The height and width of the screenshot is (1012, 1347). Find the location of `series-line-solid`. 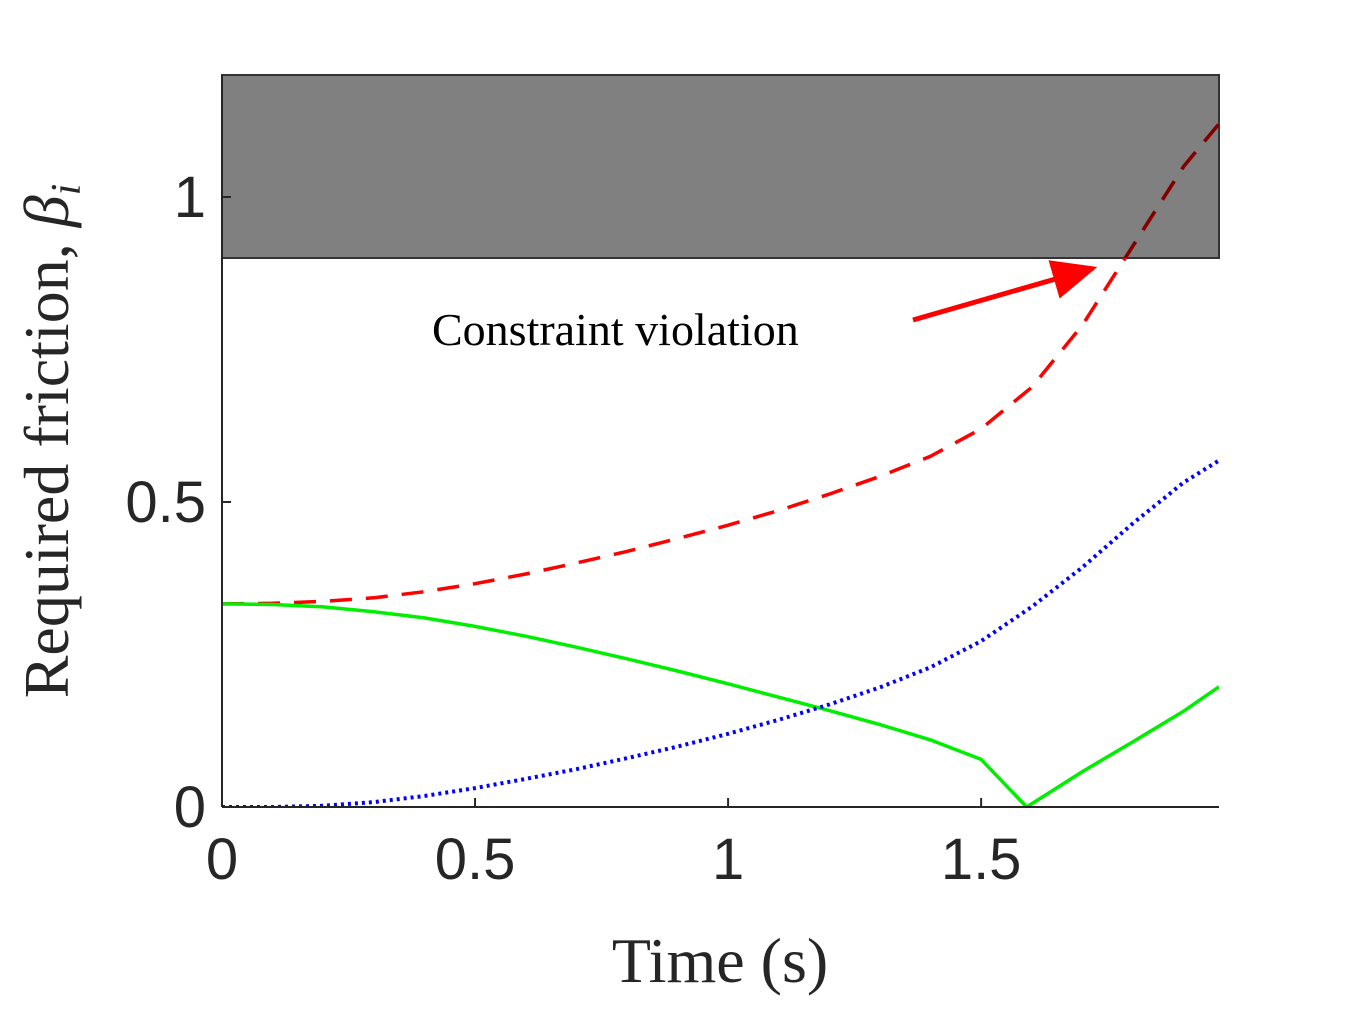

series-line-solid is located at coordinates (720, 704).